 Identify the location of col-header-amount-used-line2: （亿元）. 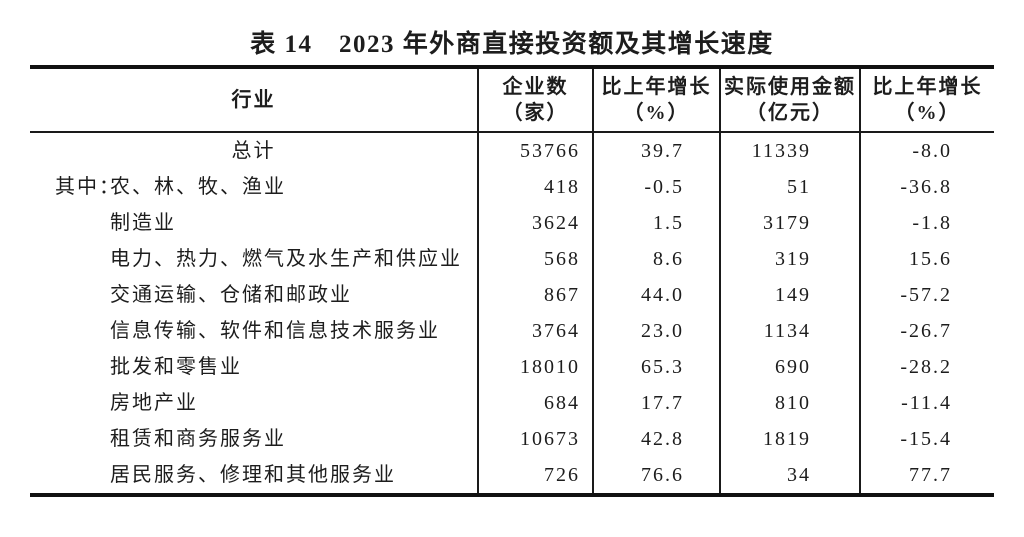
(790, 113).